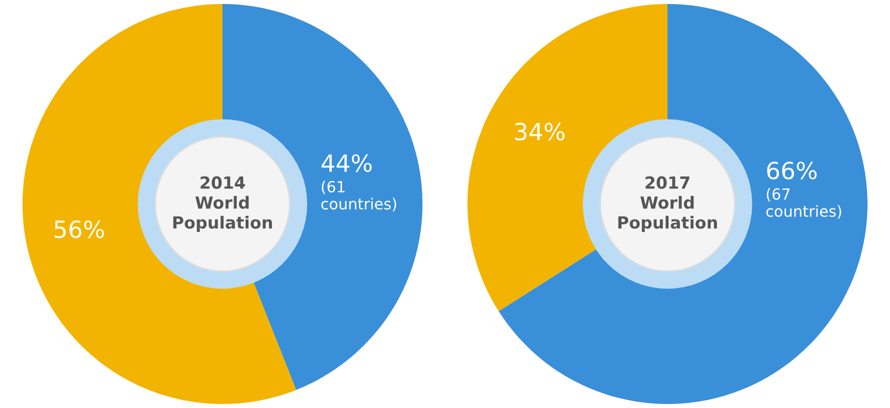 This screenshot has height=408, width=890. I want to click on data-label: 56%, so click(79, 229).